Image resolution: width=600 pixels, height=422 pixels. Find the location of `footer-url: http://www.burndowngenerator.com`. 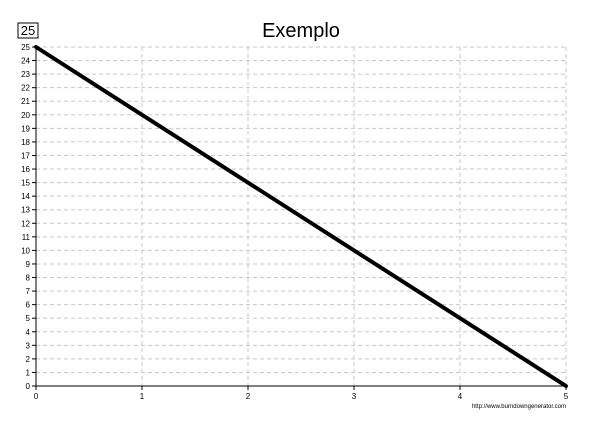

footer-url: http://www.burndowngenerator.com is located at coordinates (519, 407).